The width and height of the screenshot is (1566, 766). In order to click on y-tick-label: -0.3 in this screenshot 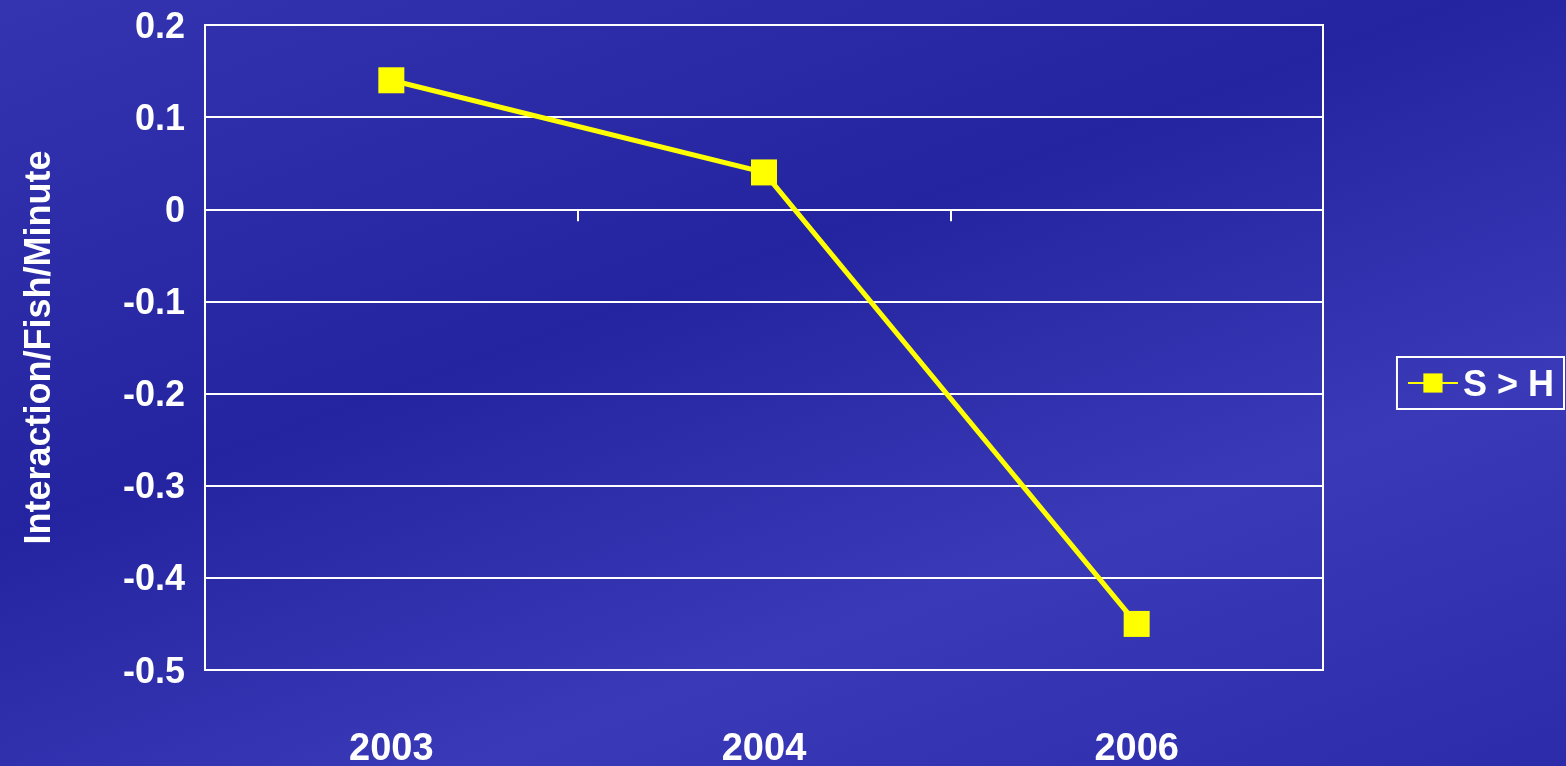, I will do `click(153, 486)`.